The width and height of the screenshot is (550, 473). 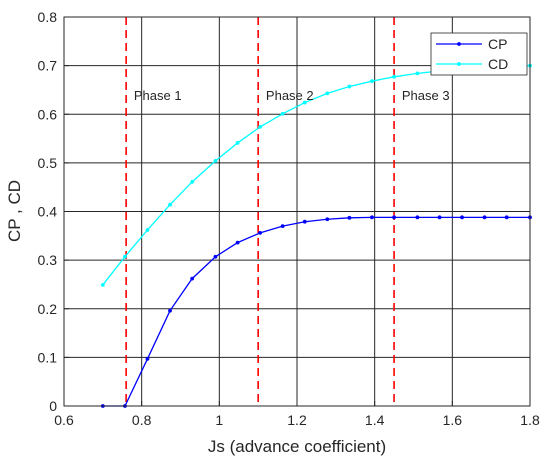 What do you see at coordinates (48, 163) in the screenshot?
I see `y-tick-label: 0.5` at bounding box center [48, 163].